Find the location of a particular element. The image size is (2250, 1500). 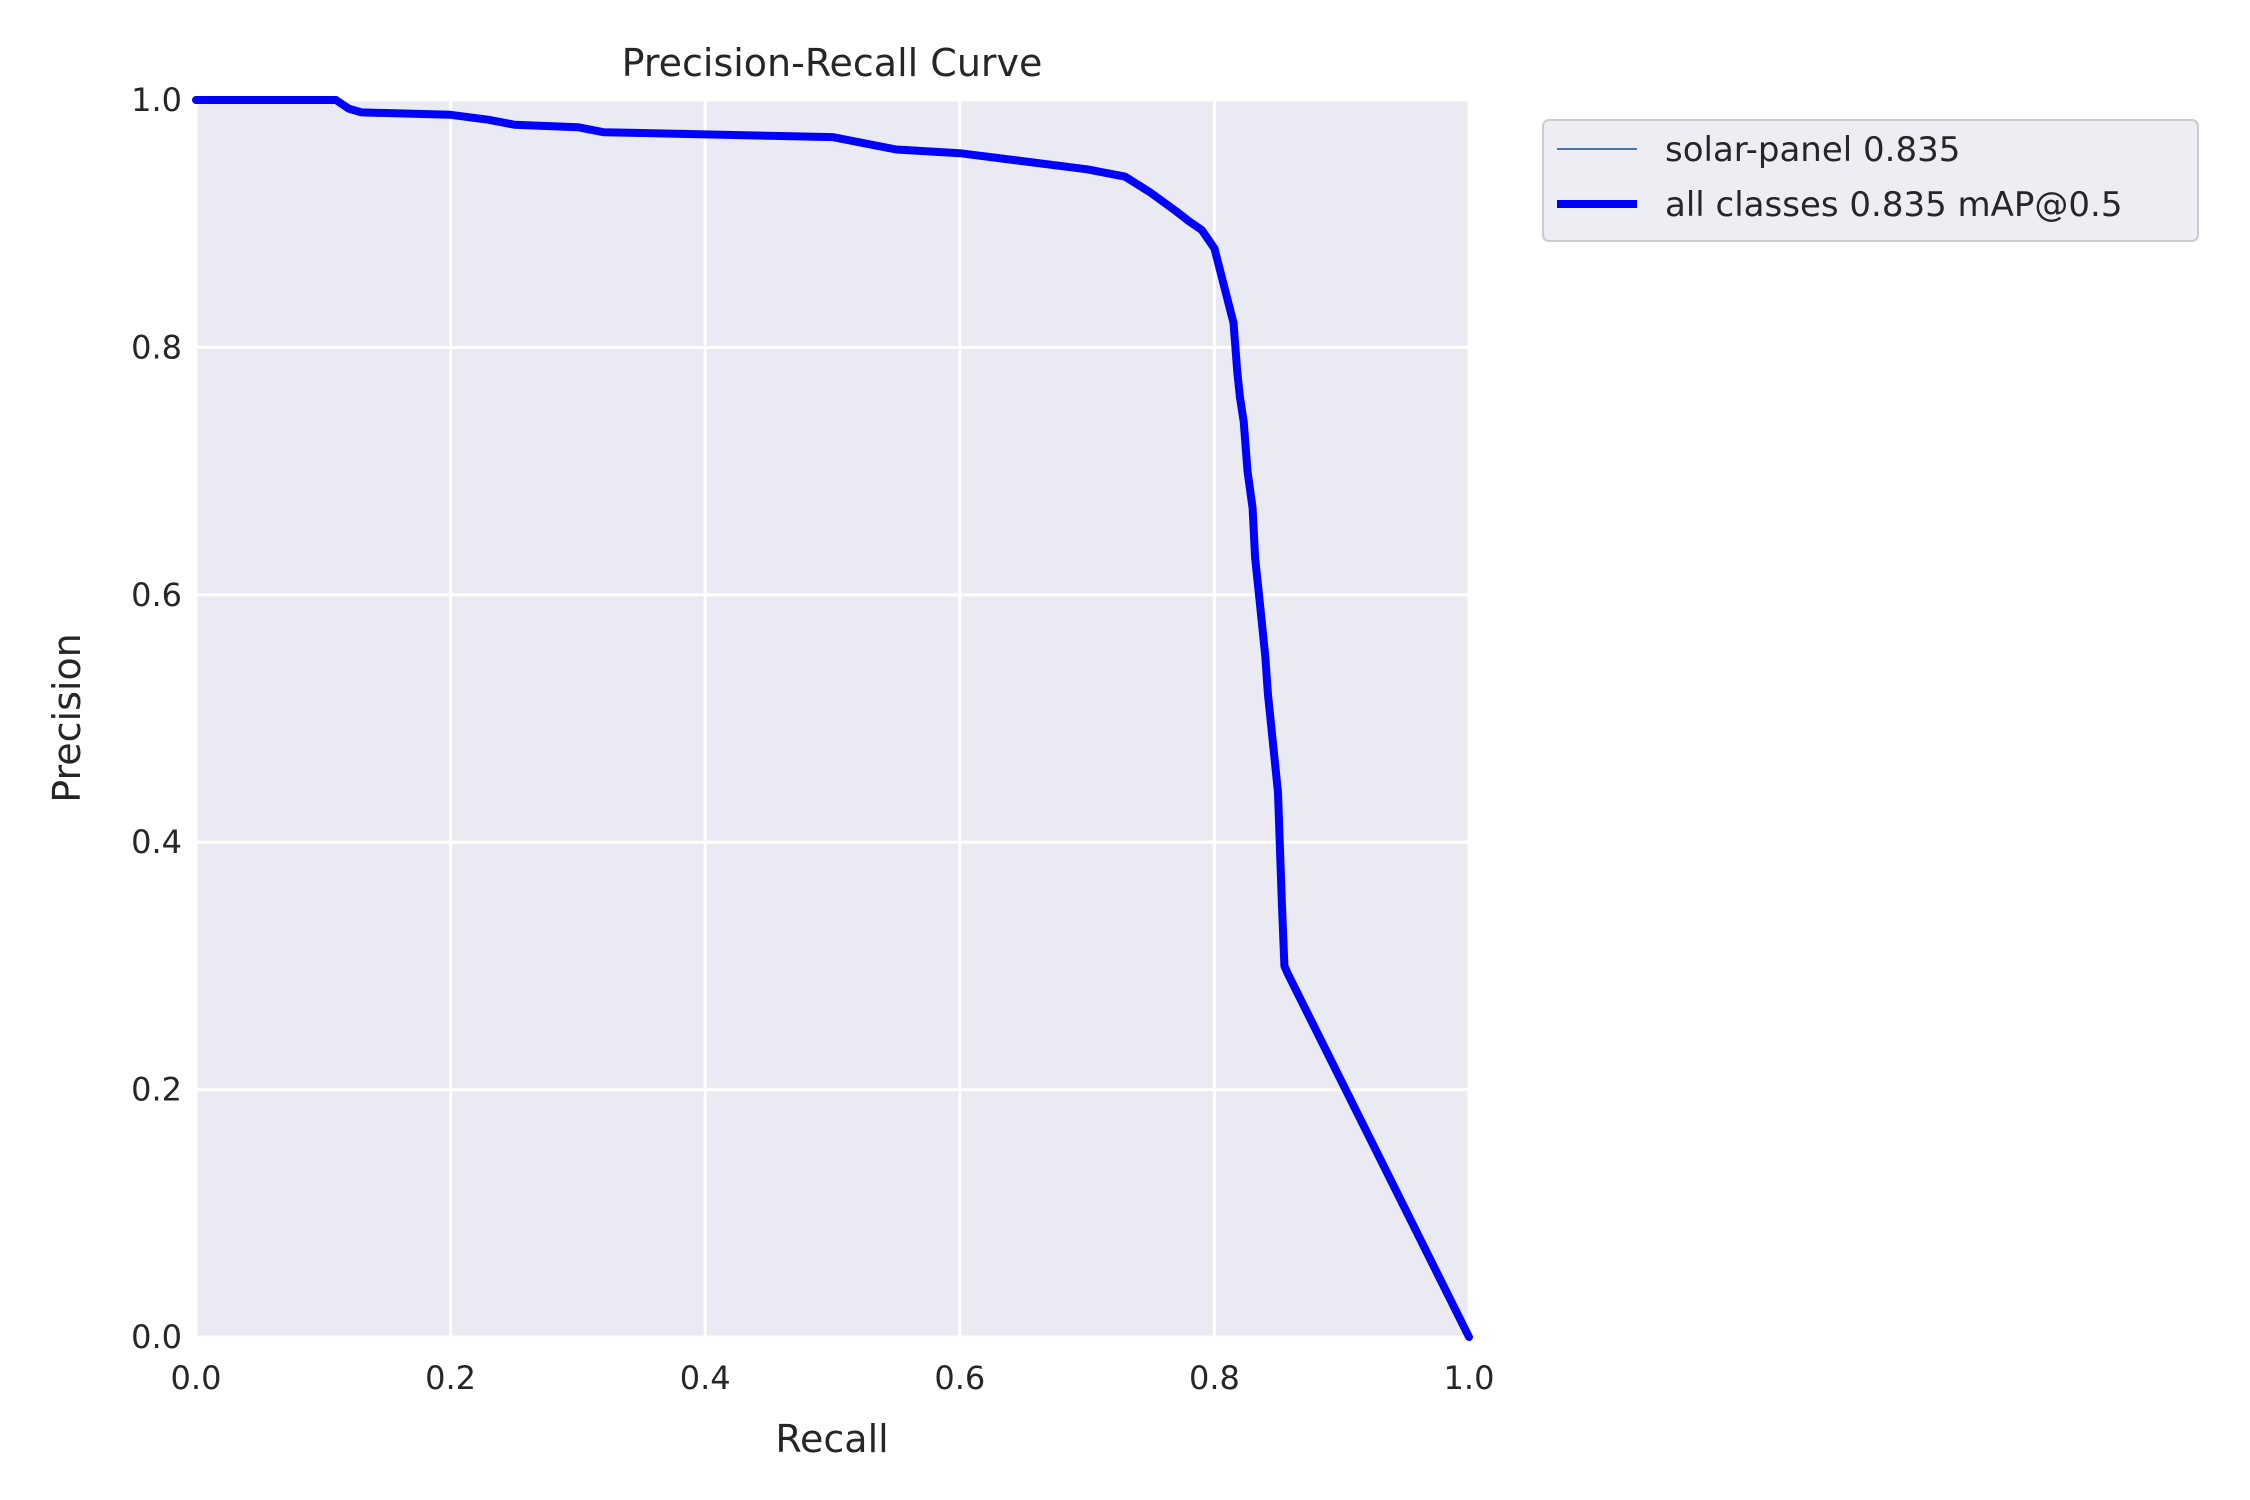

legend-label-solar-panel: solar-panel 0.835 is located at coordinates (1812, 150).